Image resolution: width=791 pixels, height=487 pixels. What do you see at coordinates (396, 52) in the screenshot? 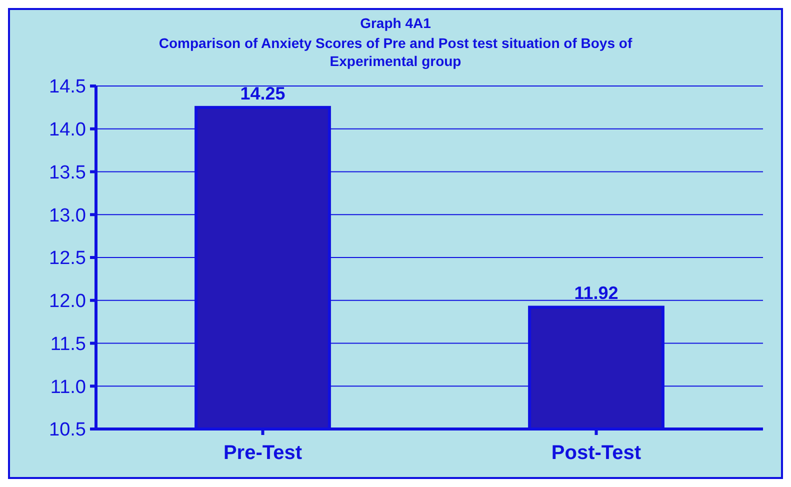
I see `chart-subtitle: Comparison of Anxiety Scores of Pre and Post test situation of Boys of Experimental group` at bounding box center [396, 52].